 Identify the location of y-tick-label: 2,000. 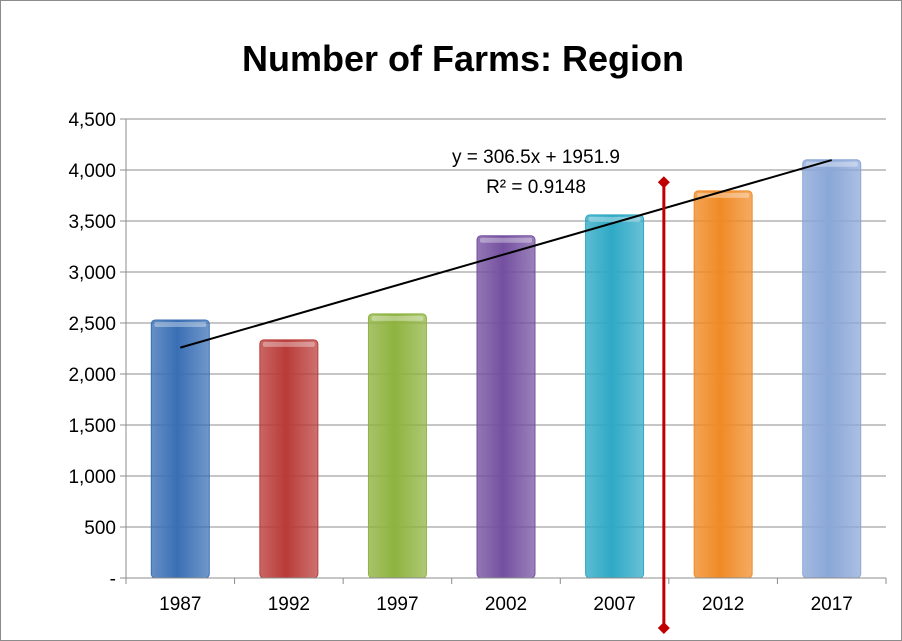
(92, 375).